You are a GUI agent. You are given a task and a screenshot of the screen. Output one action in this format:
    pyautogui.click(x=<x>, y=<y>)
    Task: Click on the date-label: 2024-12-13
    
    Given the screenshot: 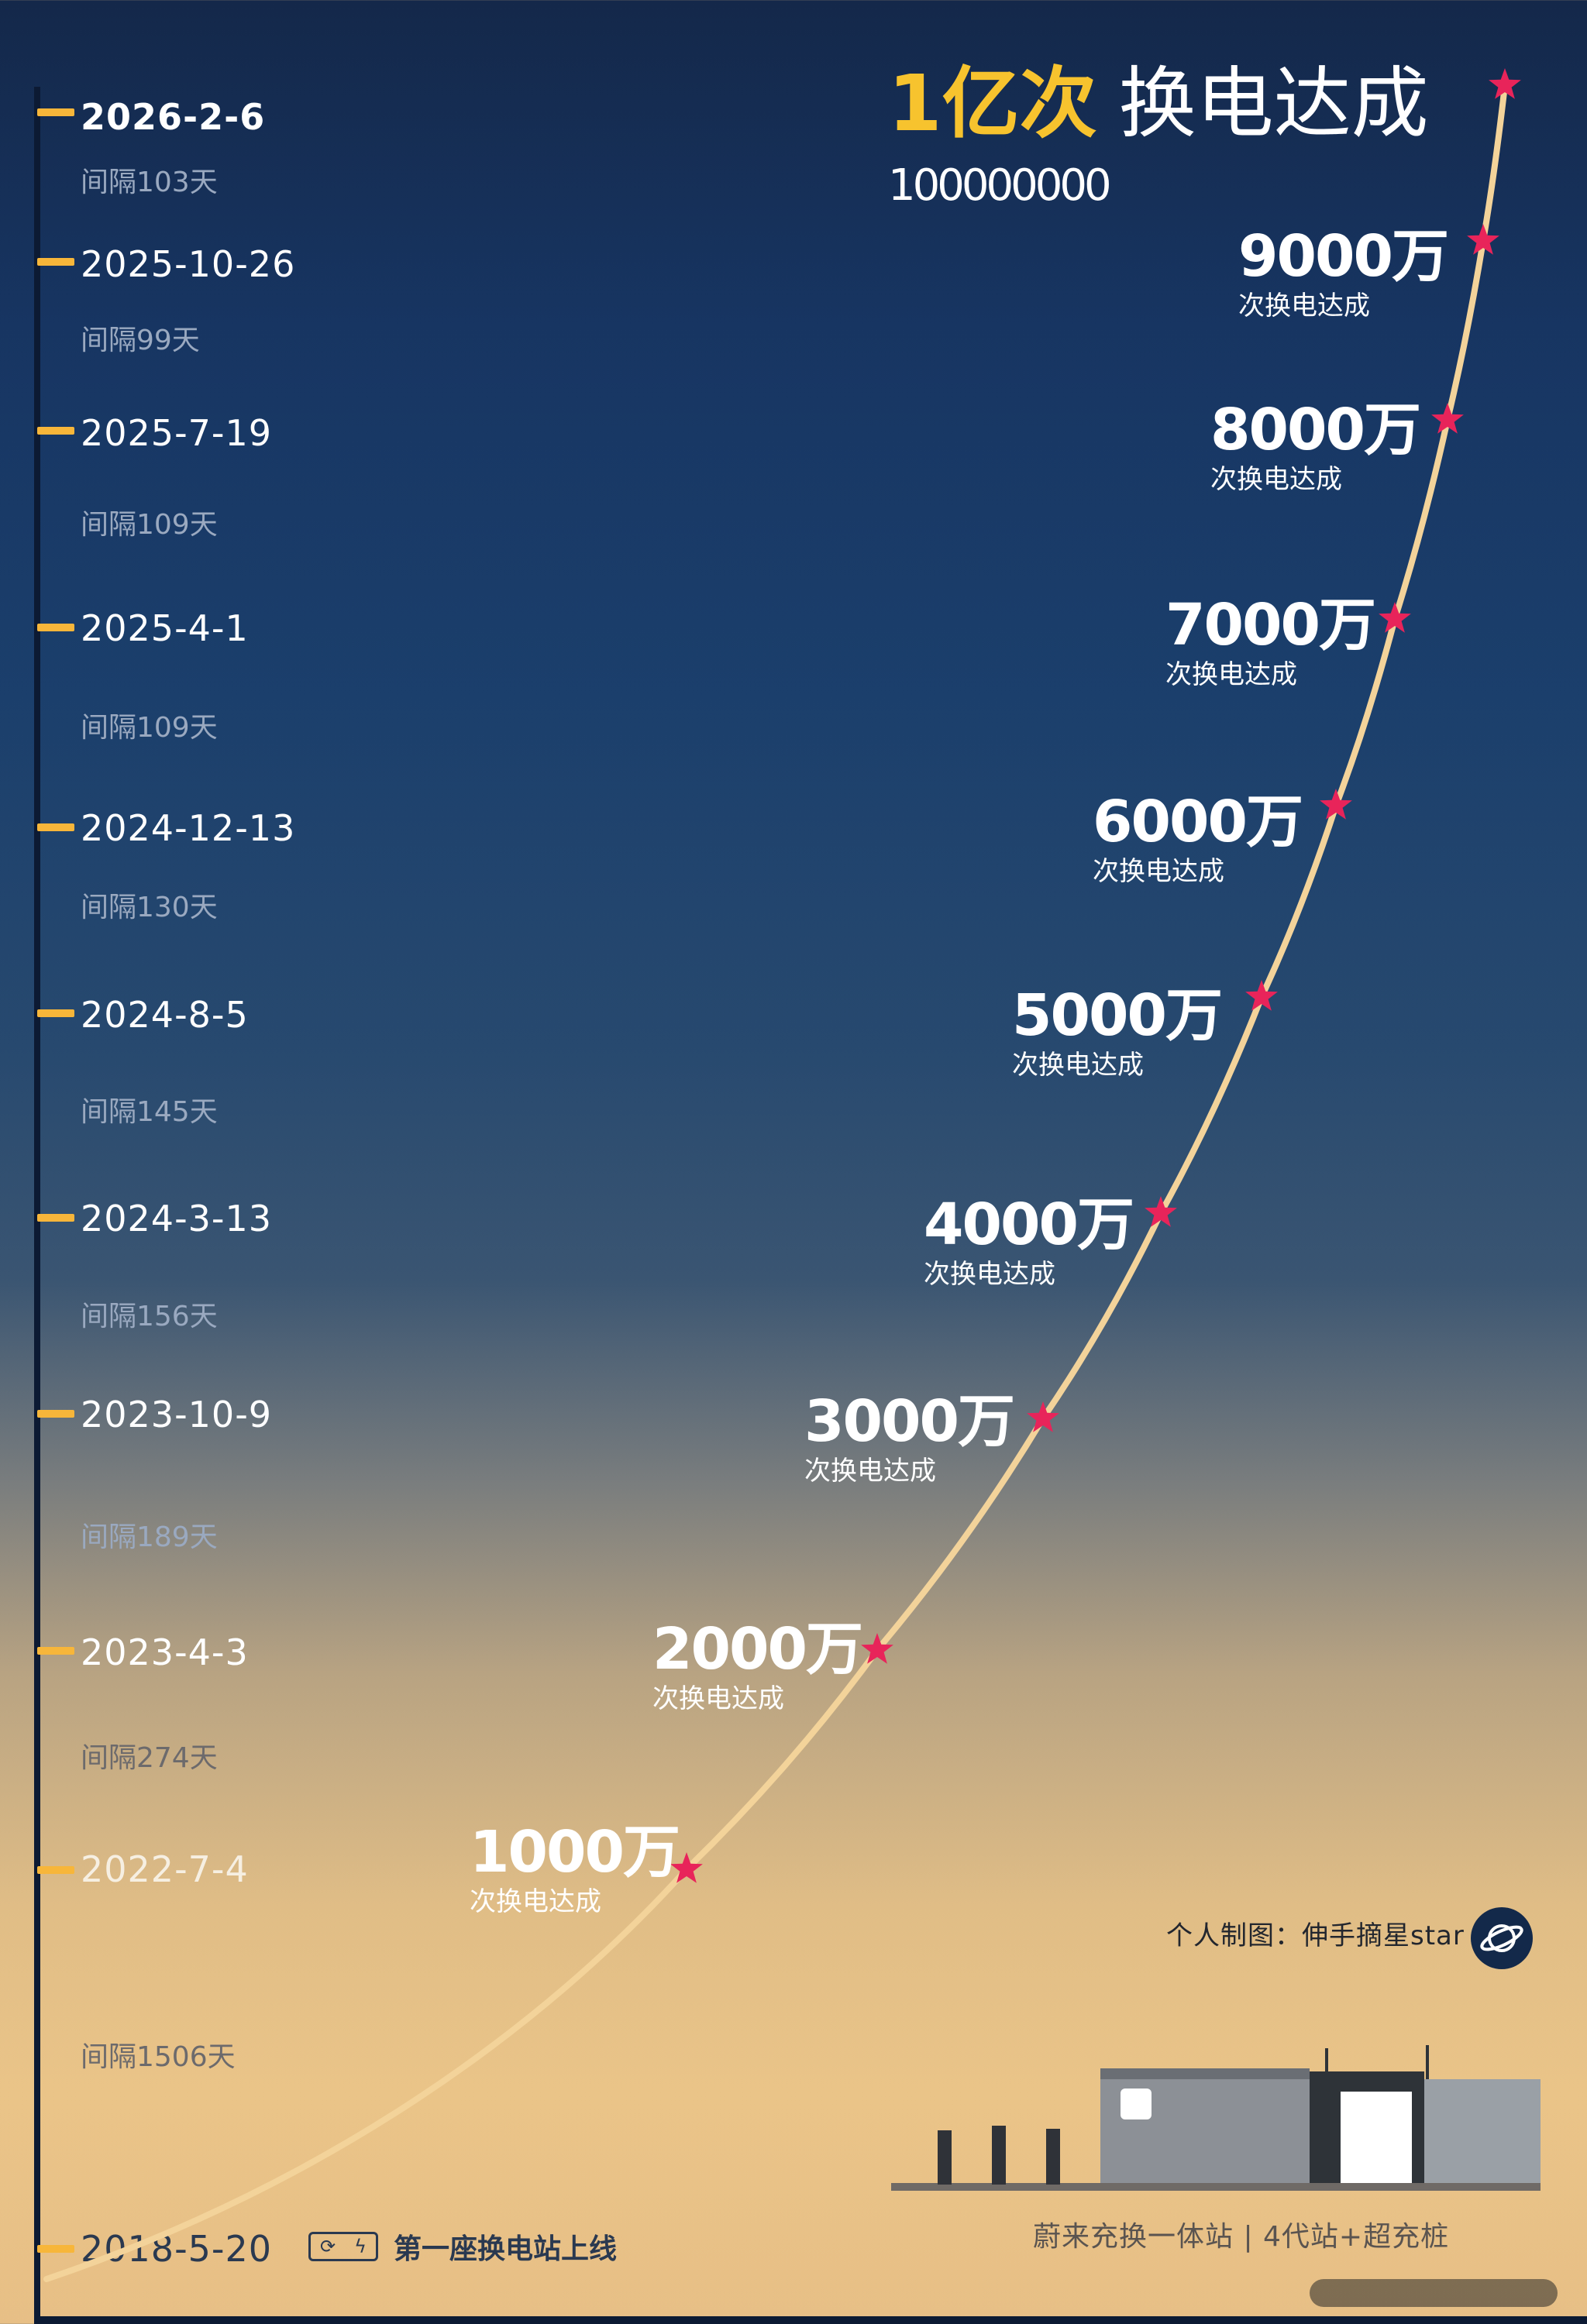 What is the action you would take?
    pyautogui.click(x=188, y=828)
    